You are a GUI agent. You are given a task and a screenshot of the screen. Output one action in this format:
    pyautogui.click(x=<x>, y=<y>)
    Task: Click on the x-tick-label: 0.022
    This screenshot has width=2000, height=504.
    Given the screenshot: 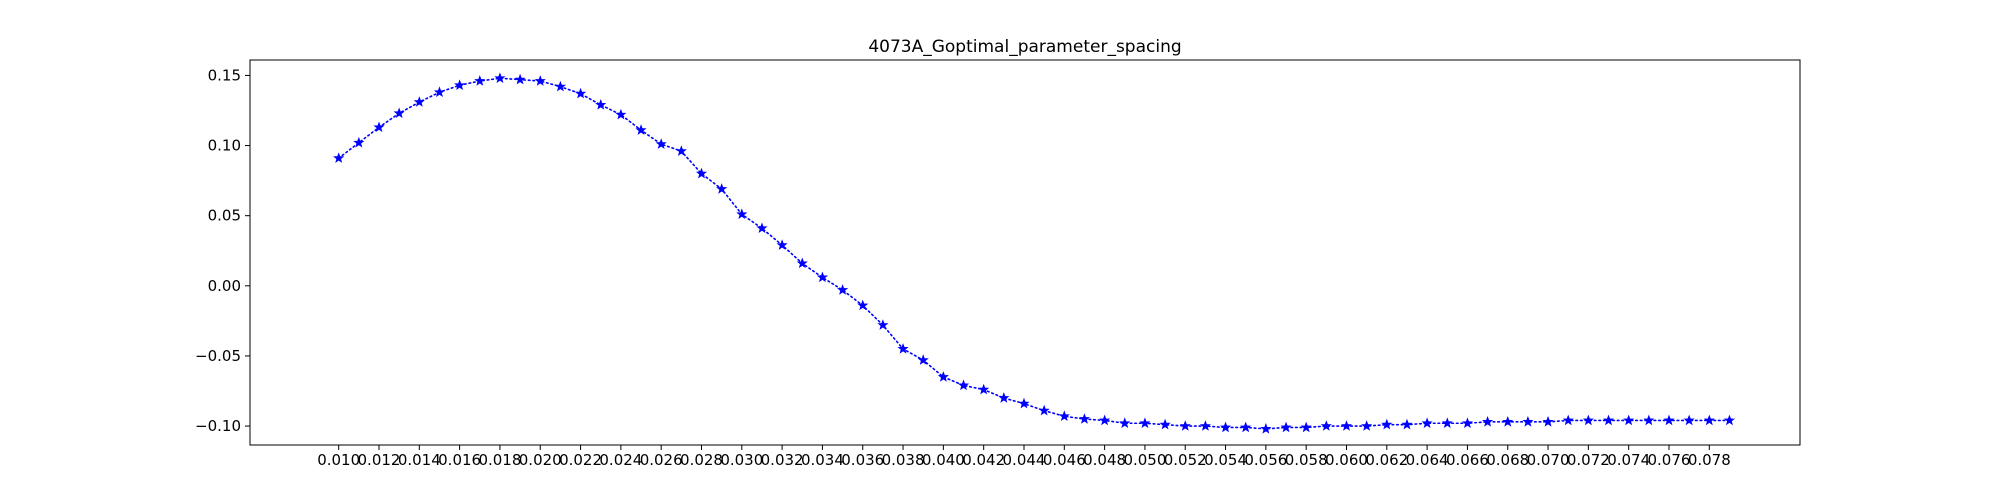 What is the action you would take?
    pyautogui.click(x=580, y=460)
    